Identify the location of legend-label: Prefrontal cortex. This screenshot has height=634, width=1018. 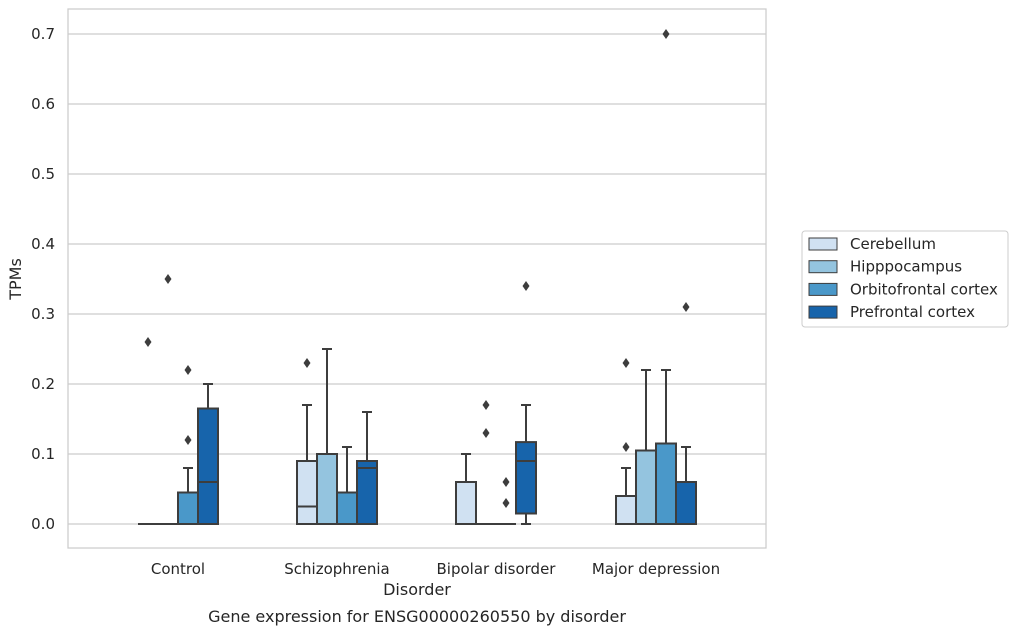
(912, 312).